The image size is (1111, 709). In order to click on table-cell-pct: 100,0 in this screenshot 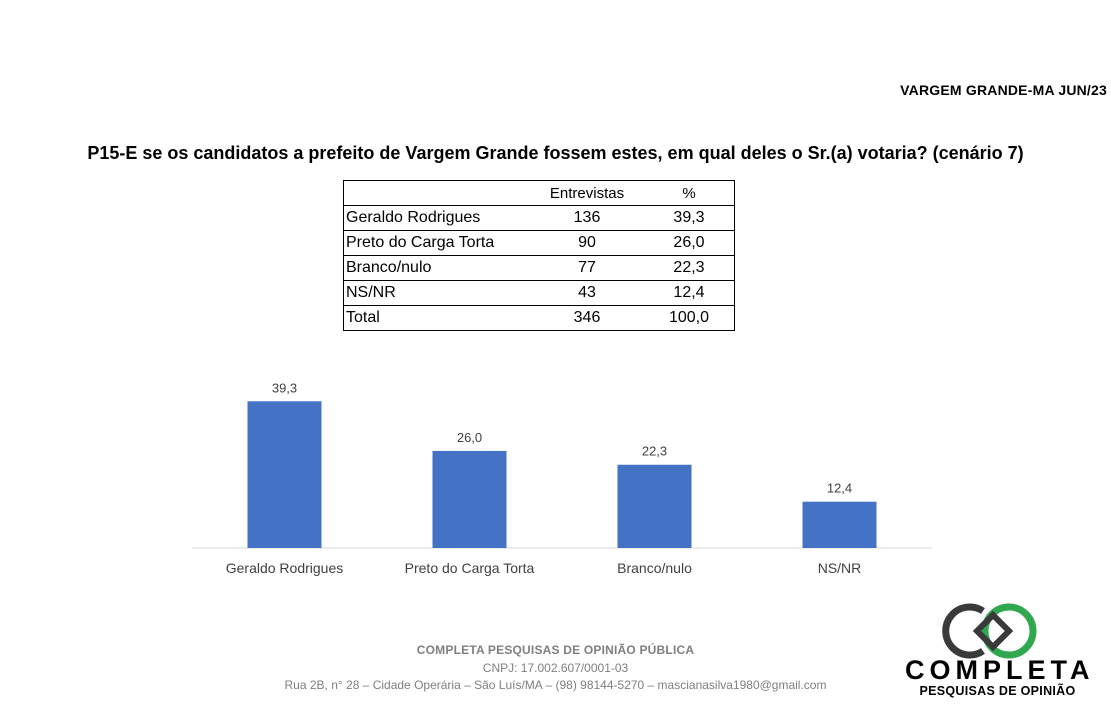, I will do `click(689, 318)`.